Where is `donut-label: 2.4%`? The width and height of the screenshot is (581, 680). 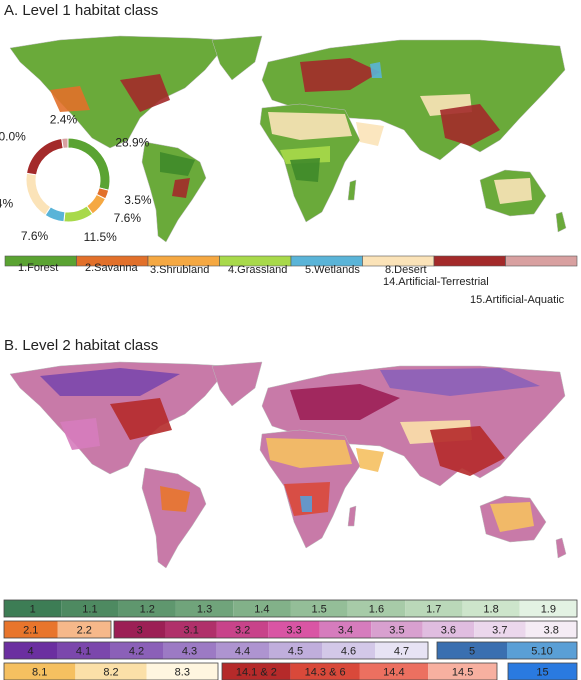 donut-label: 2.4% is located at coordinates (64, 119).